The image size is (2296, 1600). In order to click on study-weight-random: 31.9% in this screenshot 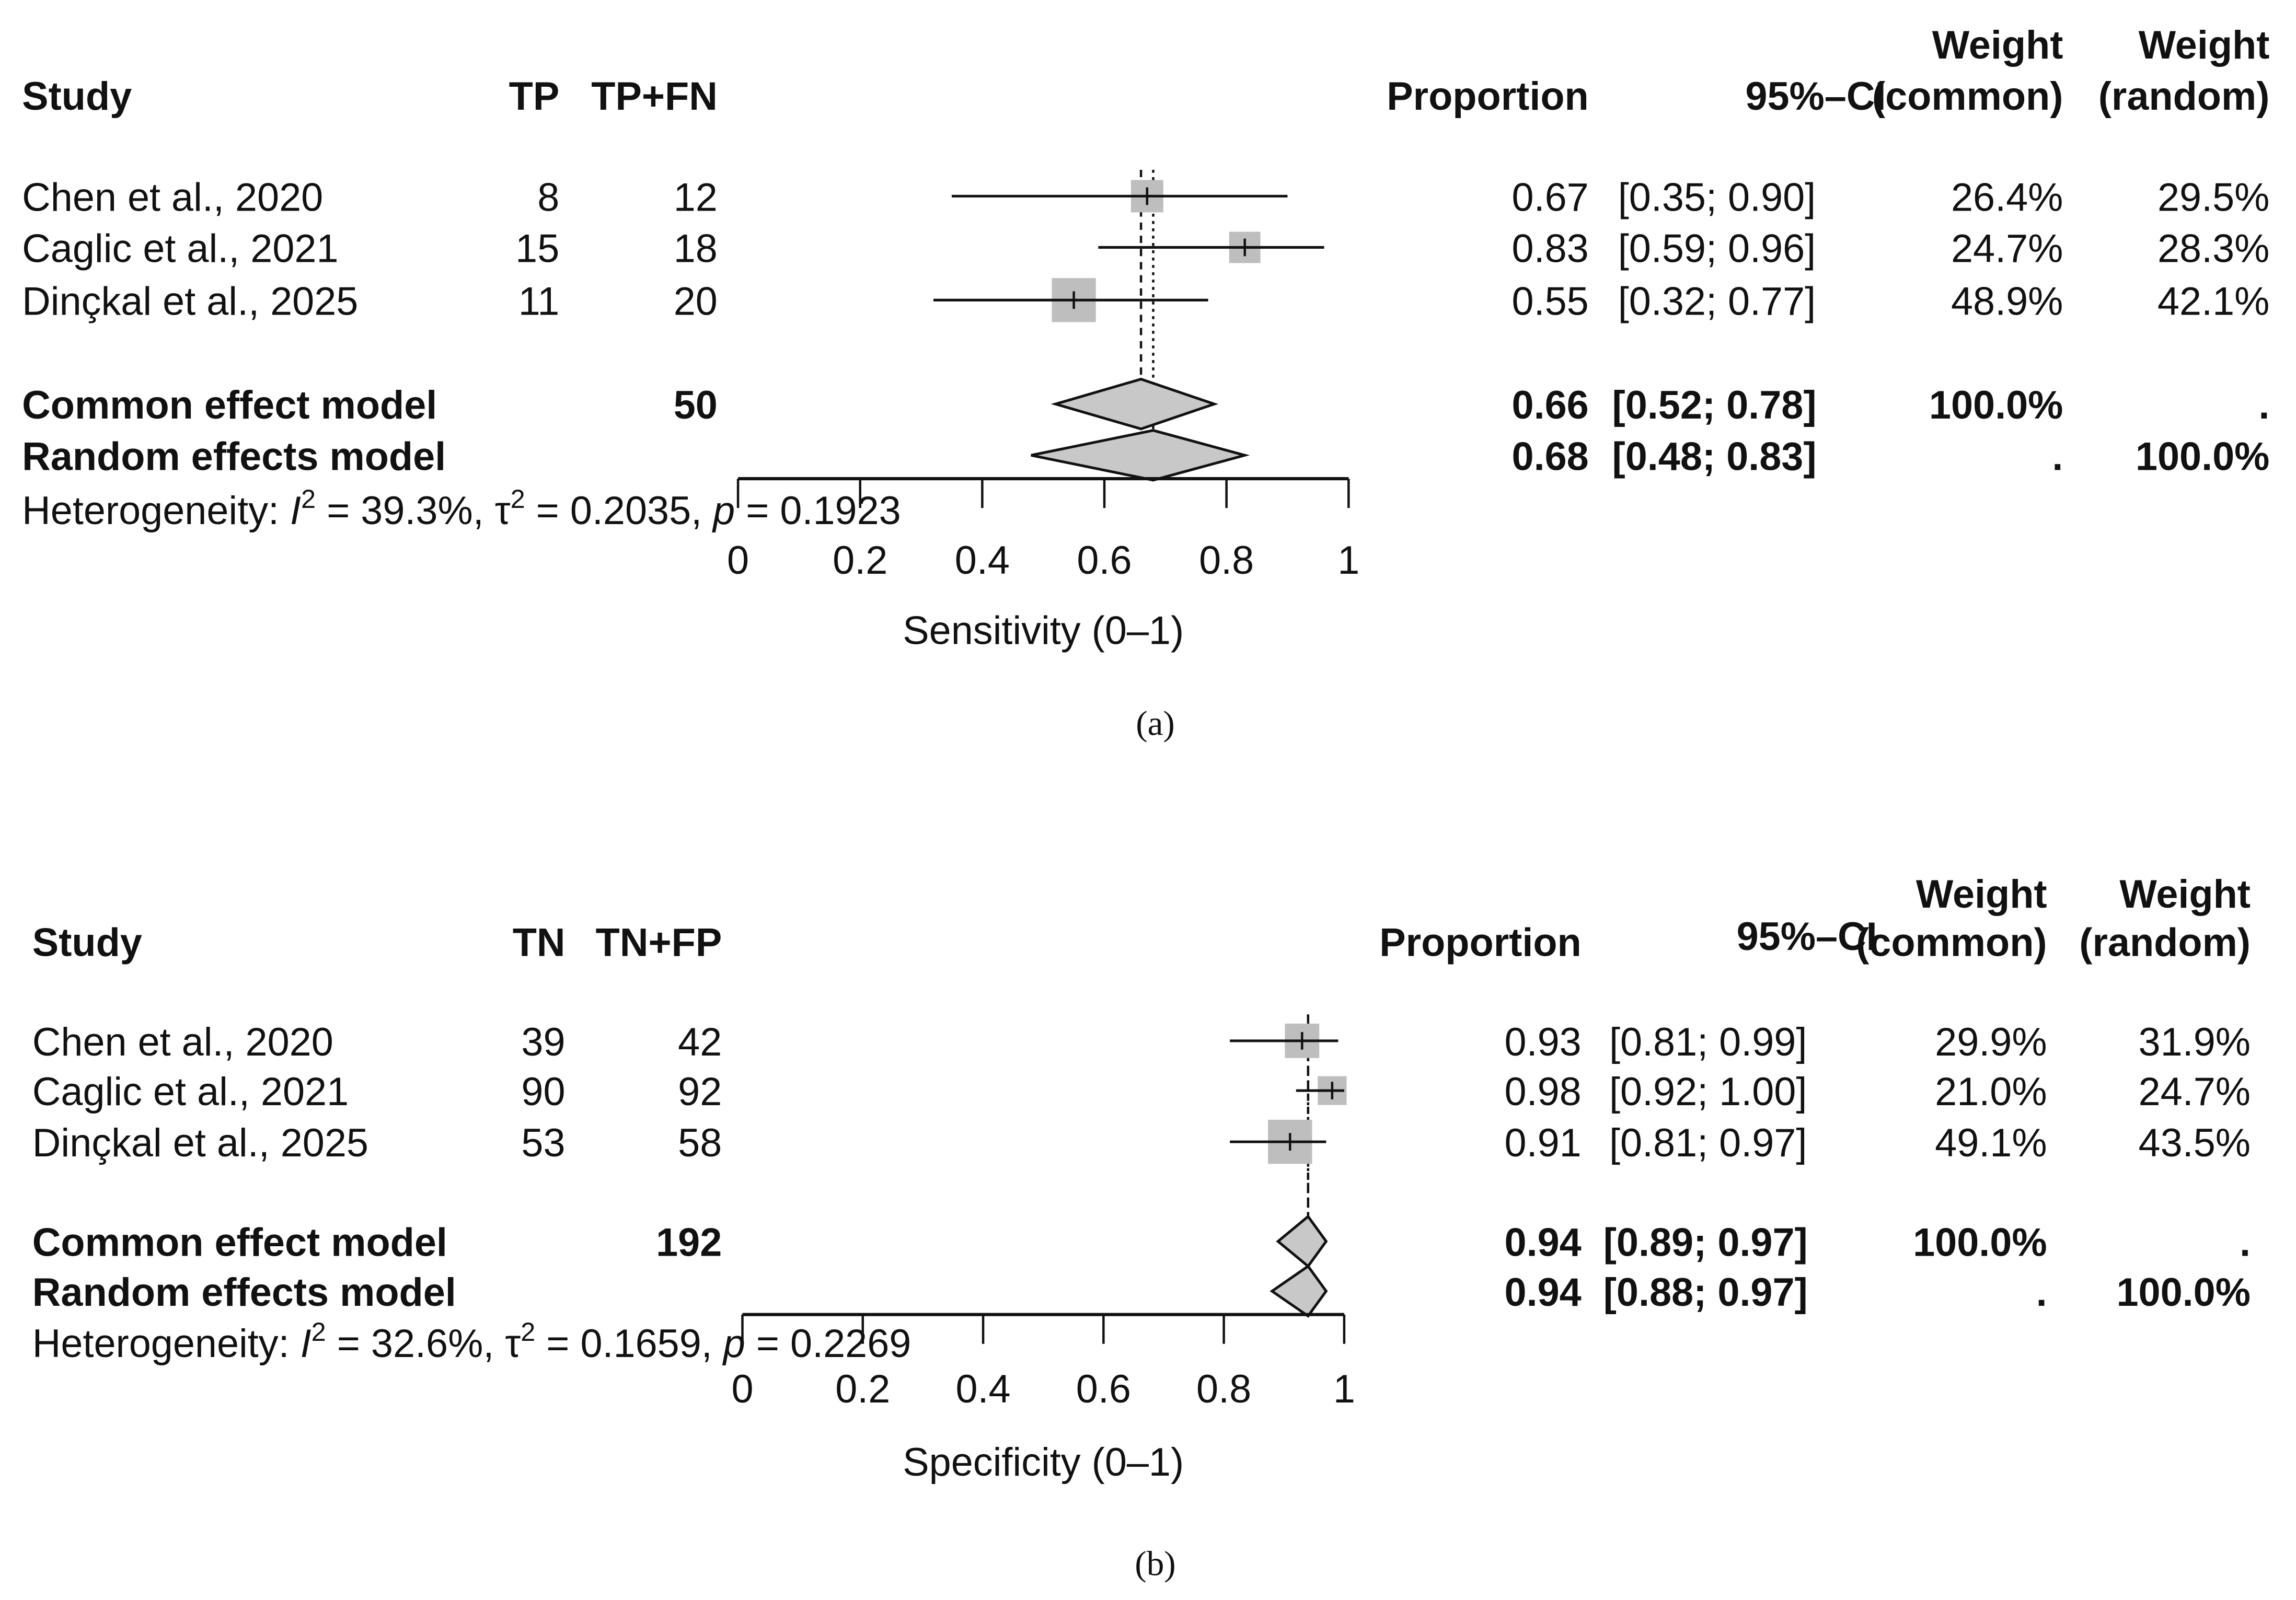, I will do `click(2195, 1043)`.